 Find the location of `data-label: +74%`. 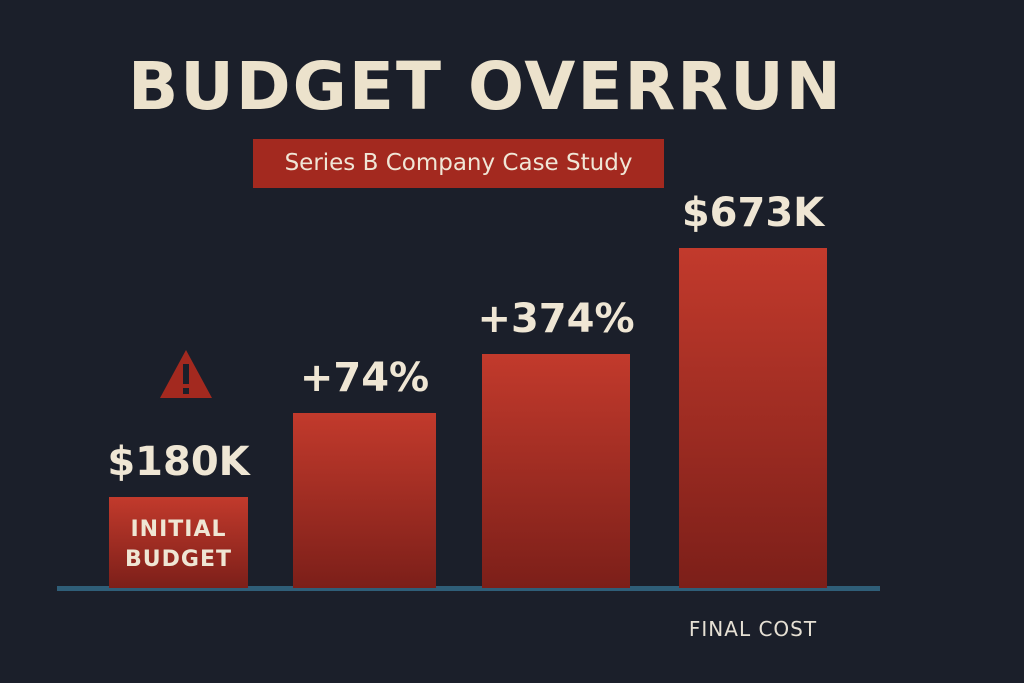

data-label: +74% is located at coordinates (364, 378).